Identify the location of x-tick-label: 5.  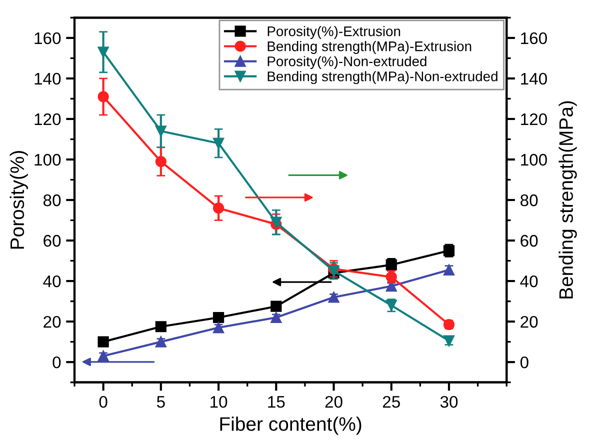
(160, 402).